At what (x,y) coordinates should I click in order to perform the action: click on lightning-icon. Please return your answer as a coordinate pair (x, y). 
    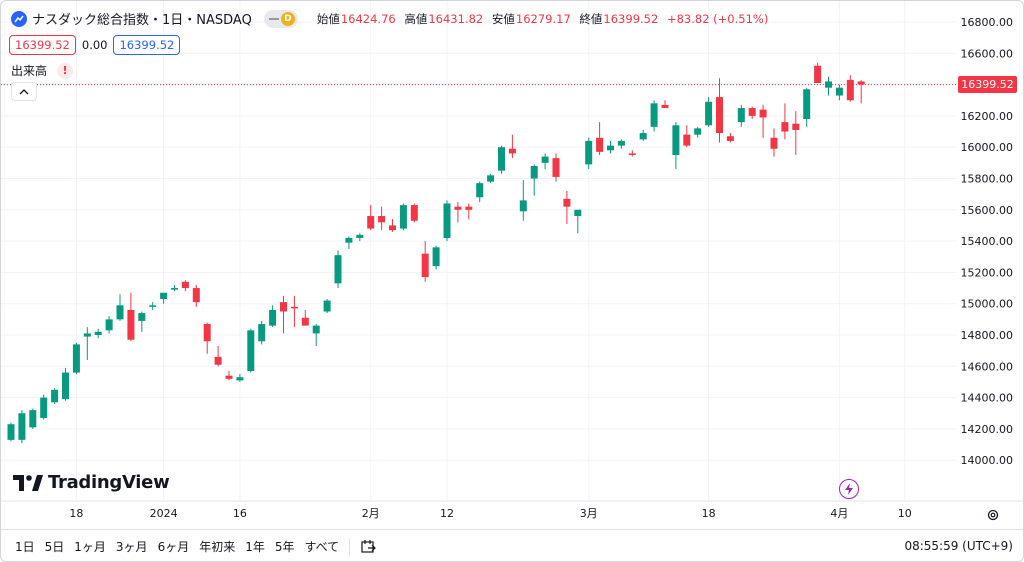
    Looking at the image, I should click on (849, 489).